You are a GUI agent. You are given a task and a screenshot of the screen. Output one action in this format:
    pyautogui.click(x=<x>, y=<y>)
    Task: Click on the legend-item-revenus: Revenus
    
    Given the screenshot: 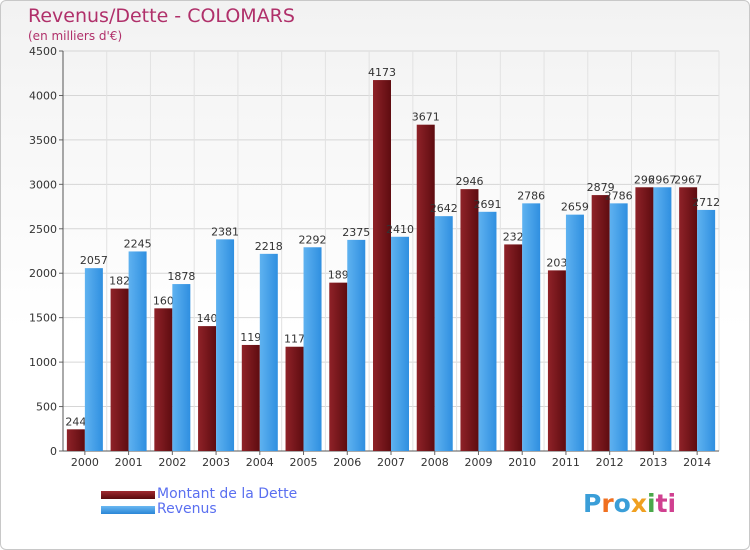 What is the action you would take?
    pyautogui.click(x=199, y=509)
    